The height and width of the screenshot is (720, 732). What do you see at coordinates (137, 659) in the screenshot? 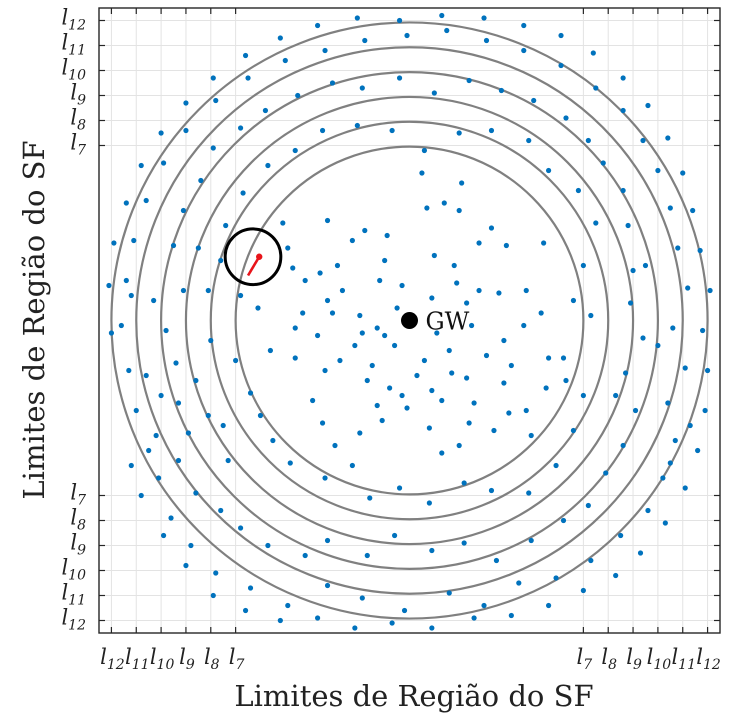
I see `x-tick-label: l11` at bounding box center [137, 659].